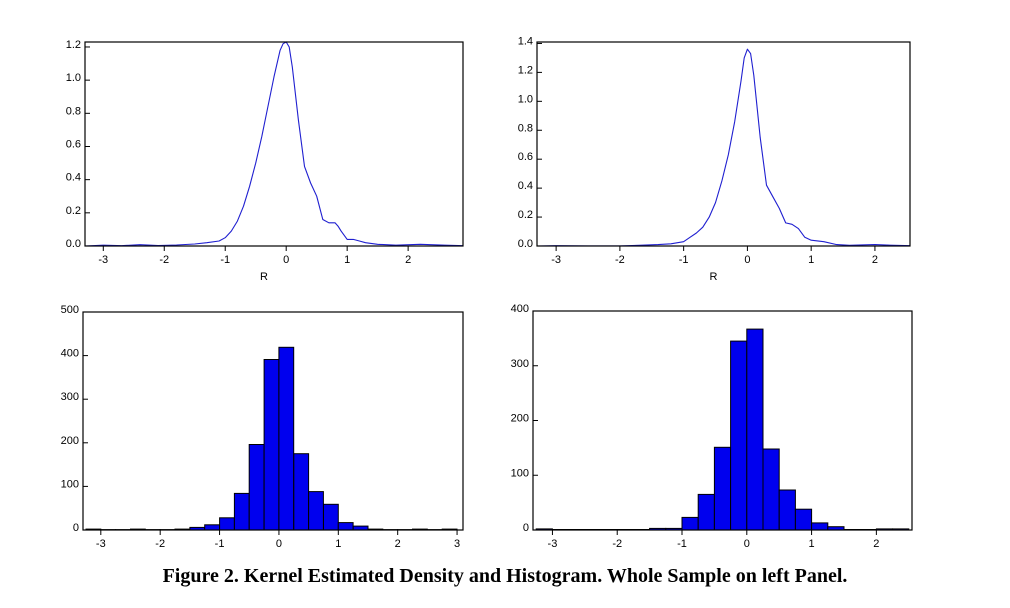 The height and width of the screenshot is (608, 1010). I want to click on density-left-xtick-label: -2, so click(164, 260).